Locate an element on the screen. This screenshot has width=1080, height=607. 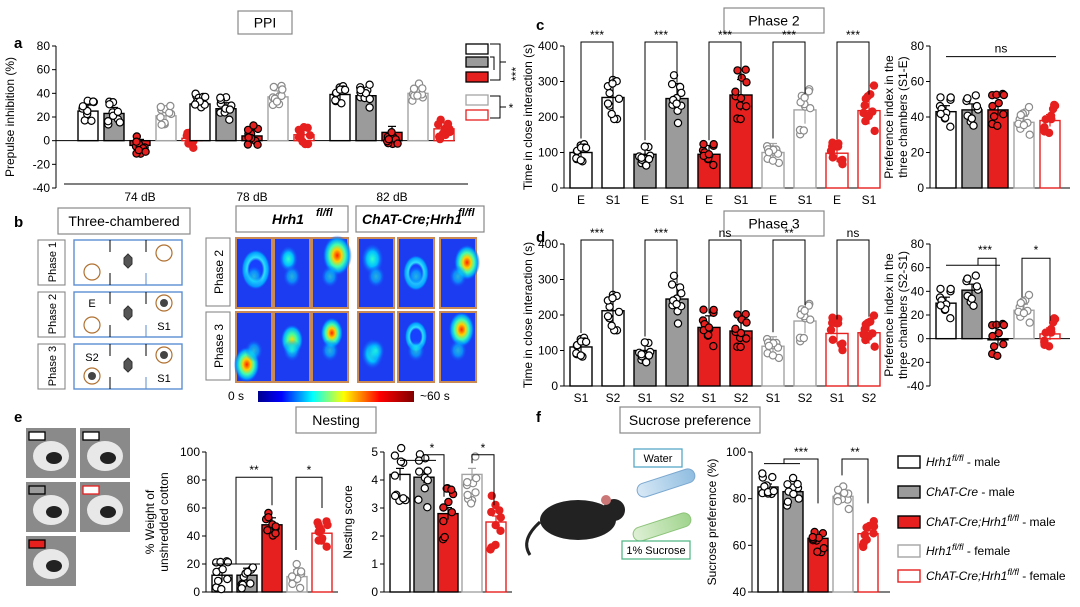
phase2-title-frame is located at coordinates (774, 20).